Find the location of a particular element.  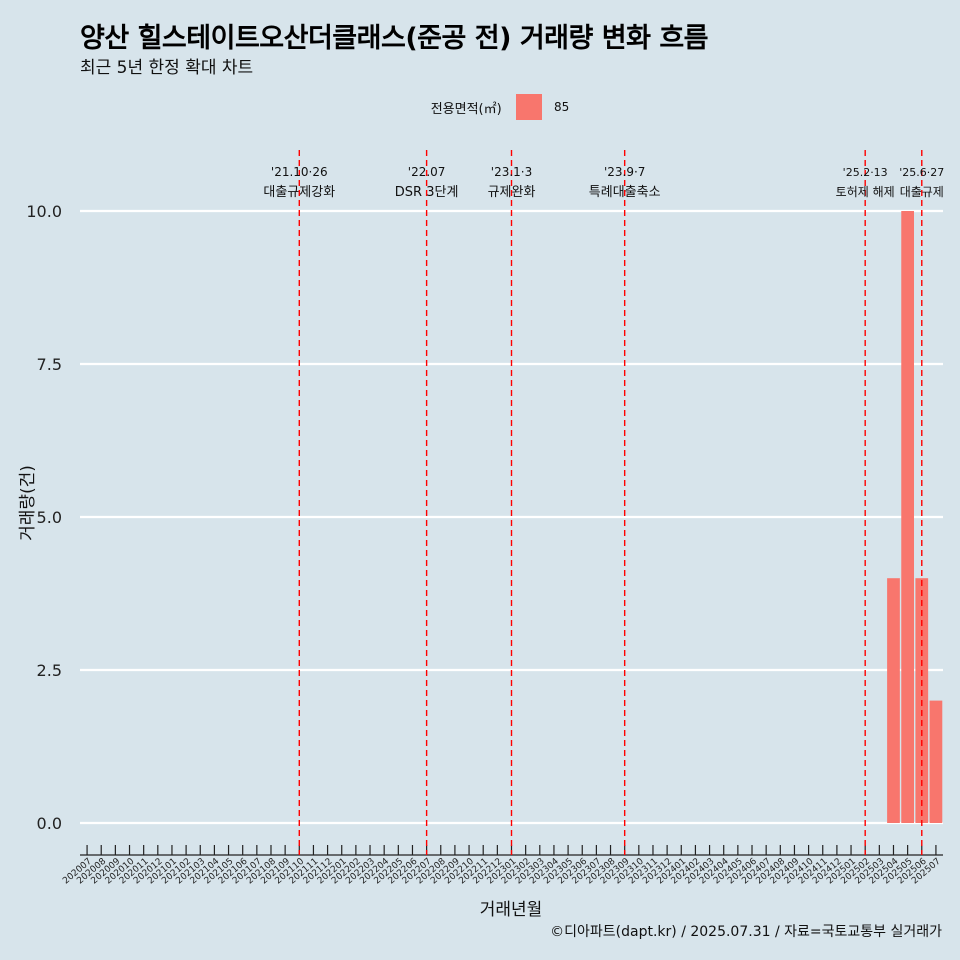

event-date-label: '22.07 is located at coordinates (427, 172).